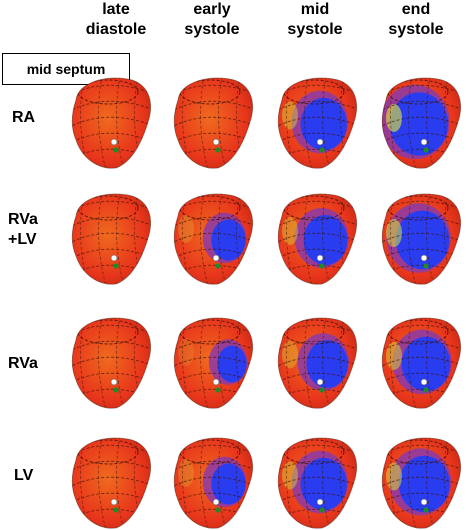 The height and width of the screenshot is (530, 466). What do you see at coordinates (212, 19) in the screenshot?
I see `column-header-text: early systole` at bounding box center [212, 19].